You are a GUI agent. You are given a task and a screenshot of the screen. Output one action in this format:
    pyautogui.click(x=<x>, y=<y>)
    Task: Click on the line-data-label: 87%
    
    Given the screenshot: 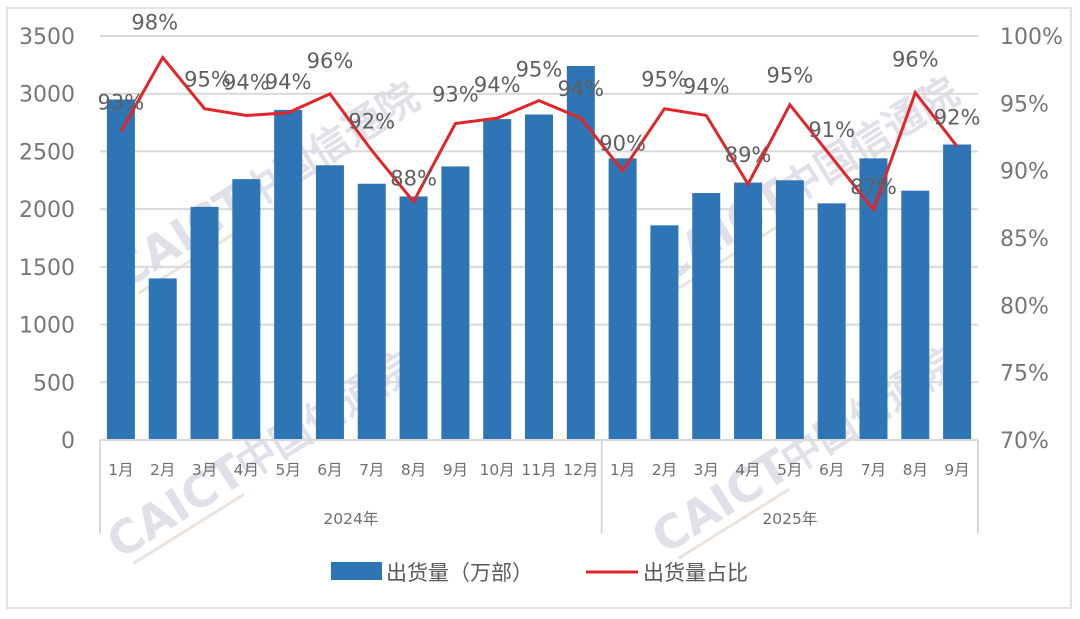 What is the action you would take?
    pyautogui.click(x=873, y=187)
    